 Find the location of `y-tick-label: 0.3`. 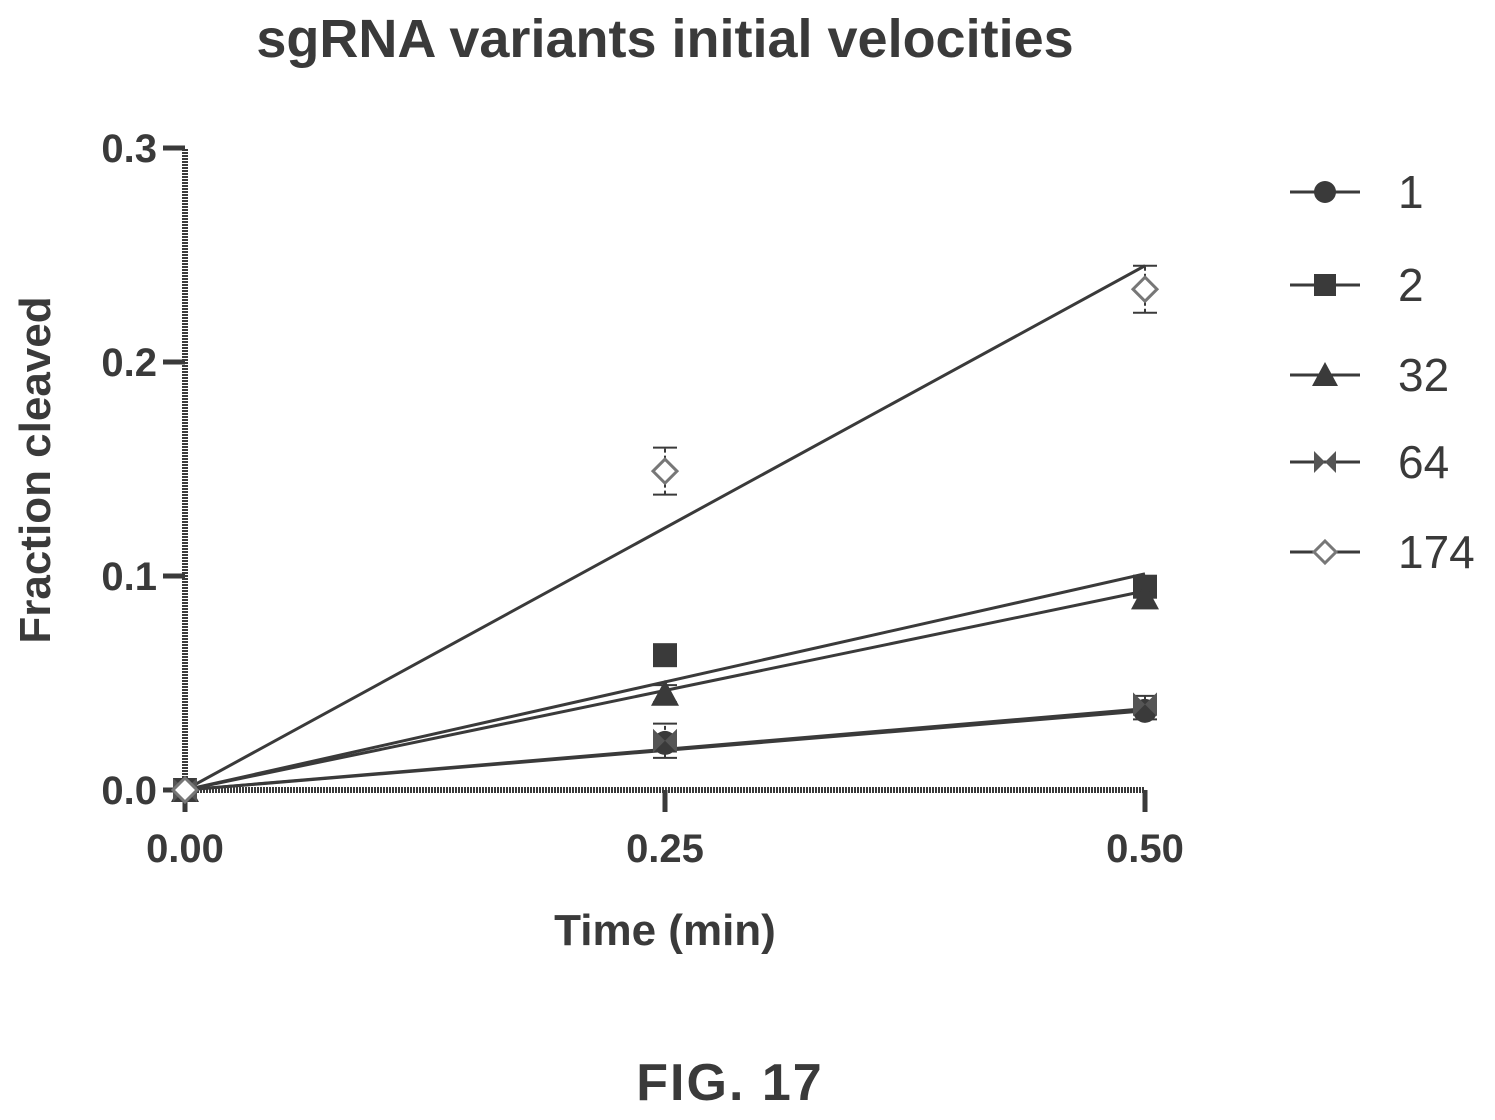

y-tick-label: 0.3 is located at coordinates (129, 149).